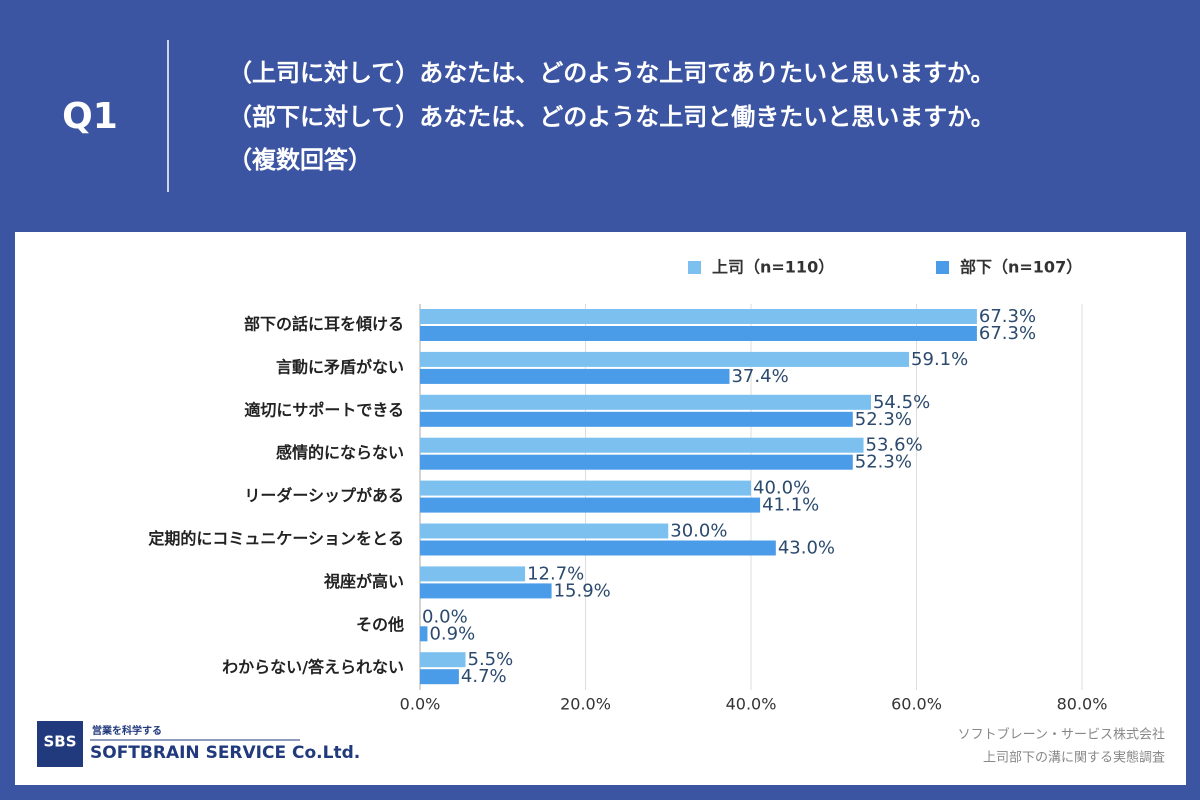 This screenshot has width=1200, height=804. What do you see at coordinates (90, 116) in the screenshot?
I see `question-number: Q1` at bounding box center [90, 116].